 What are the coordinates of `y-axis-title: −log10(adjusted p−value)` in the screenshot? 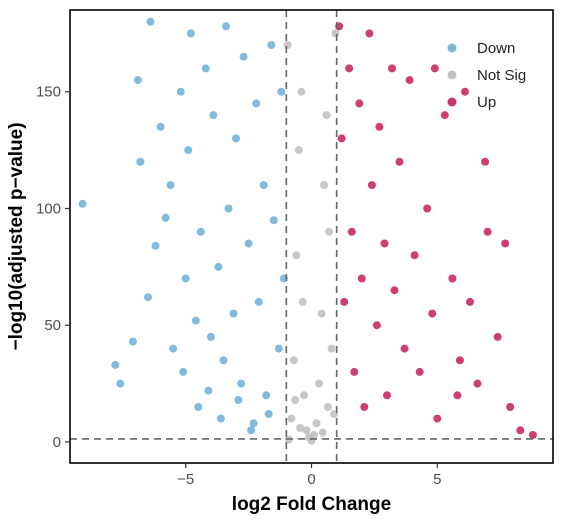 It's located at (16, 236).